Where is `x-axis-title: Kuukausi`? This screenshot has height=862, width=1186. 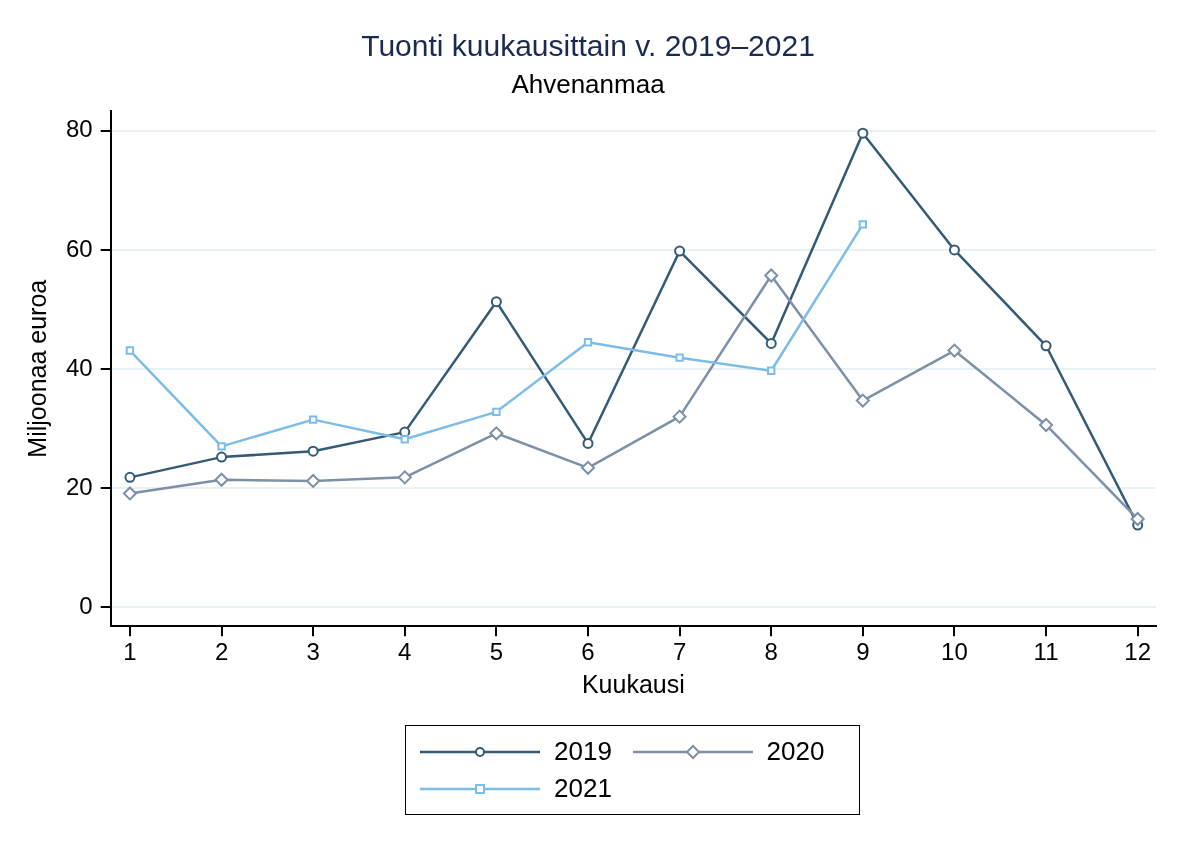 x-axis-title: Kuukausi is located at coordinates (633, 683).